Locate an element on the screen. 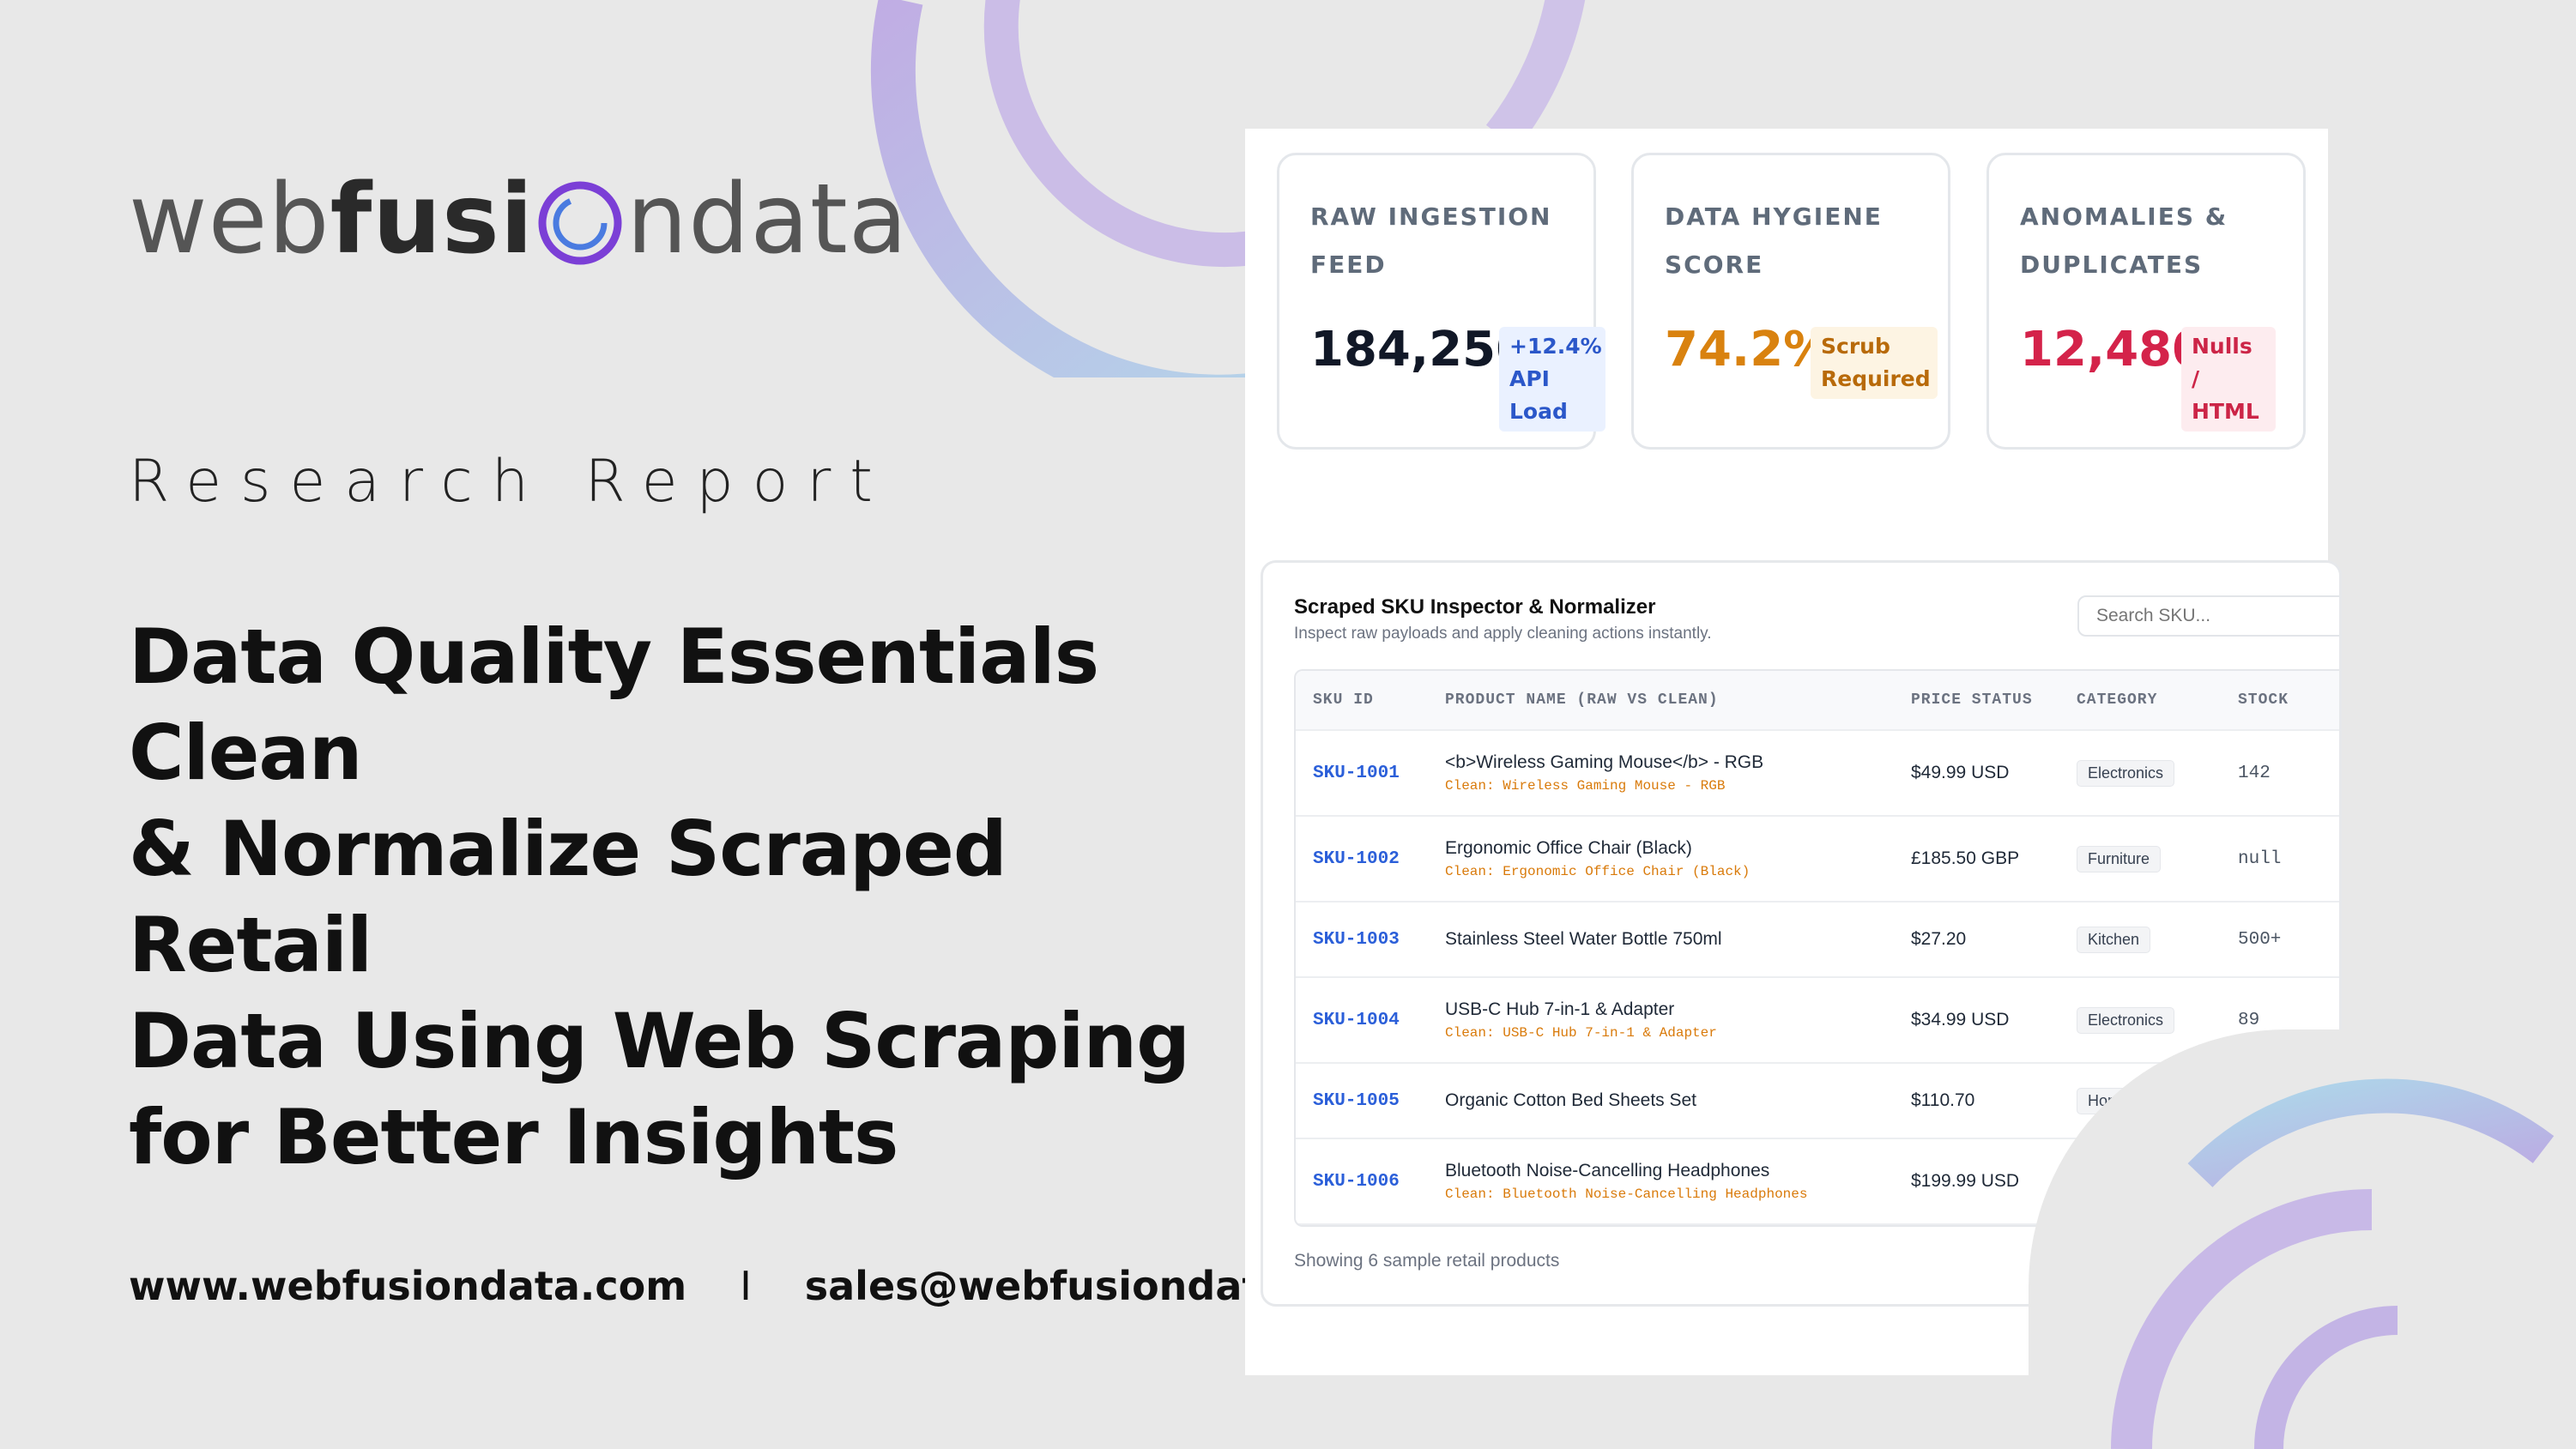  stock-value: null is located at coordinates (2260, 858).